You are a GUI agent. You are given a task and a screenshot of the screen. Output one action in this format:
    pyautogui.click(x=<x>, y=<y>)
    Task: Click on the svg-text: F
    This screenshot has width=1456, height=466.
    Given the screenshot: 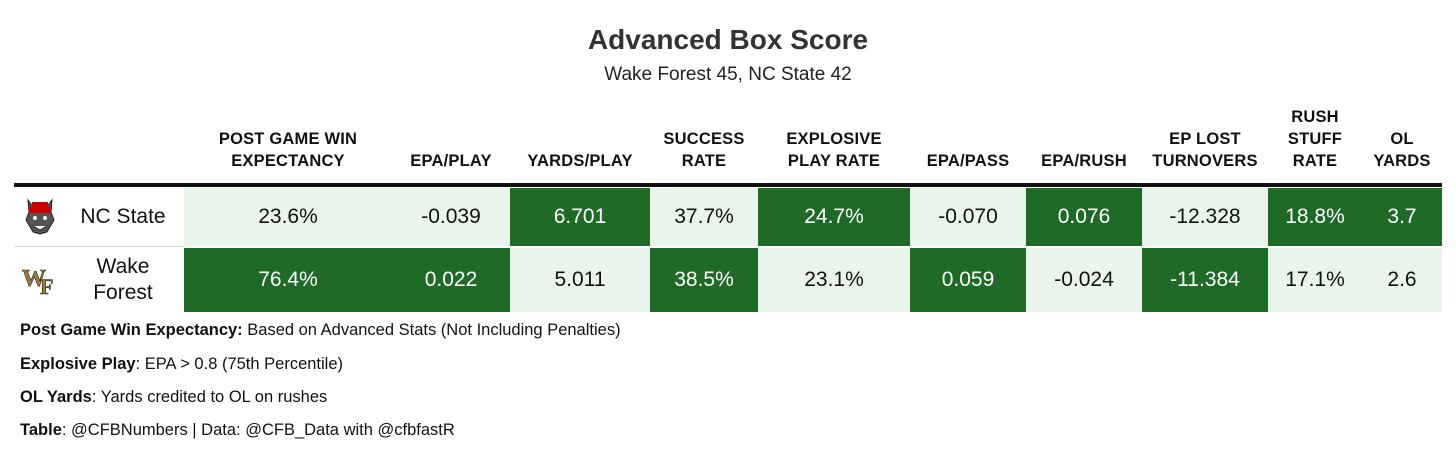 What is the action you would take?
    pyautogui.click(x=46, y=286)
    